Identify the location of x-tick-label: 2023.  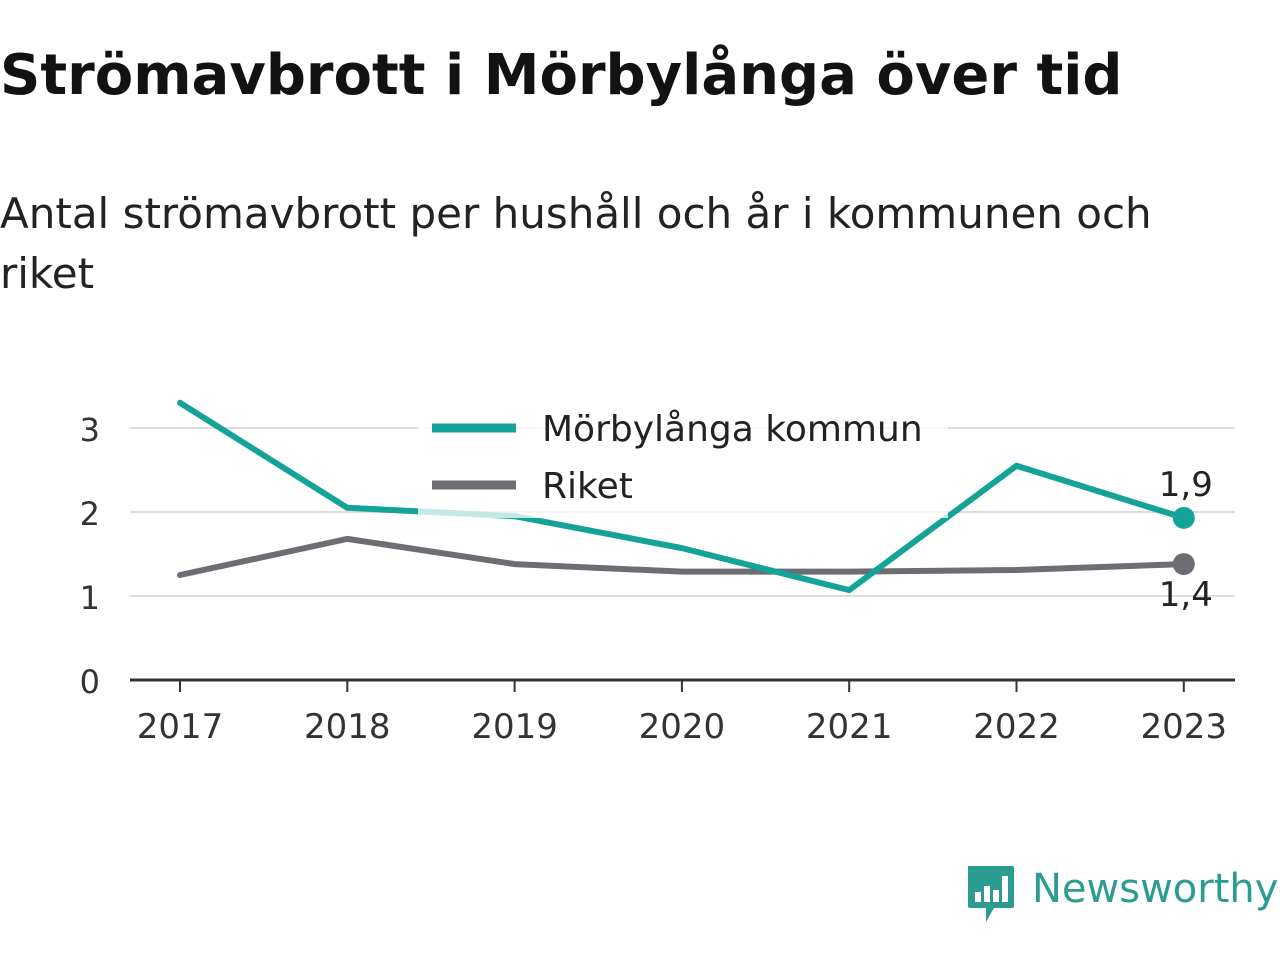
(1184, 727).